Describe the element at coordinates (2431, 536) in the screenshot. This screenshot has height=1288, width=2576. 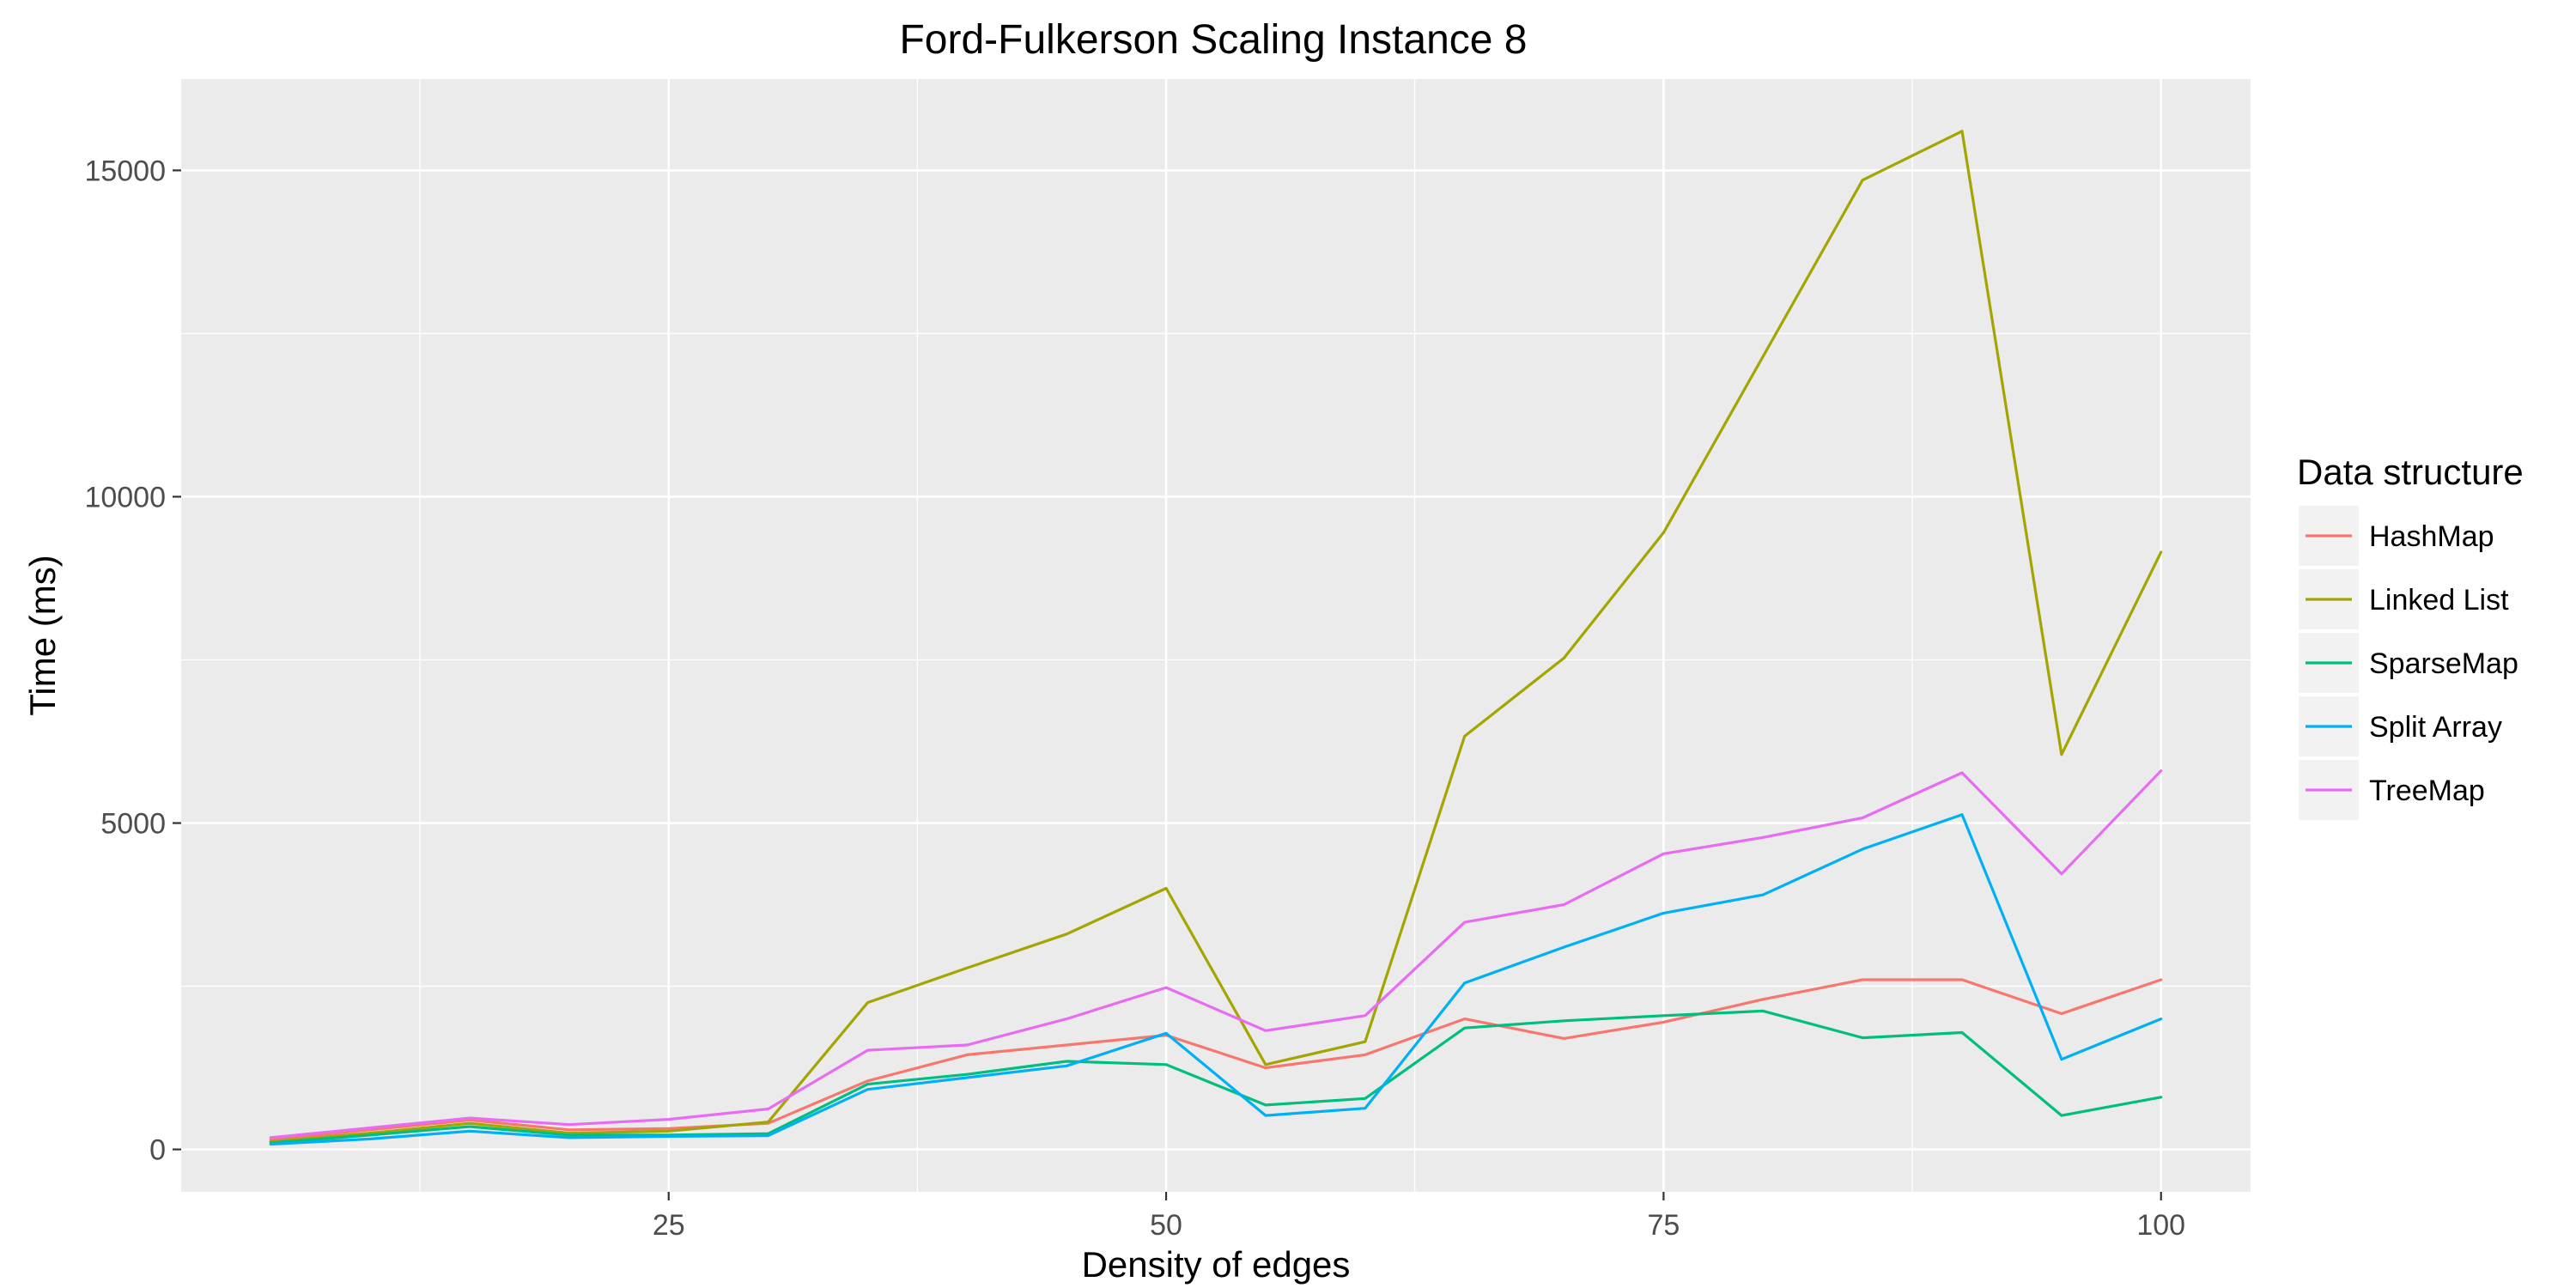
I see `legend-label-hashmap: HashMap` at that location.